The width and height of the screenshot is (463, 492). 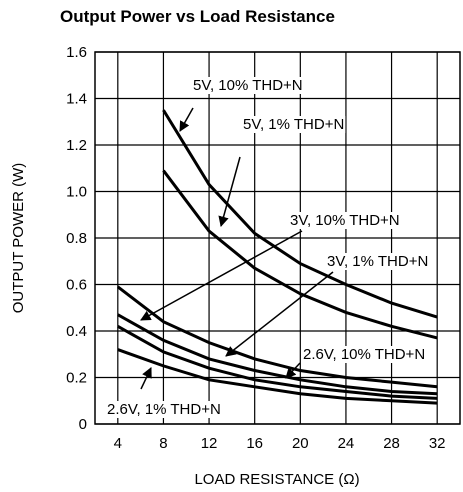 I want to click on x-tick-label: 4, so click(x=118, y=443).